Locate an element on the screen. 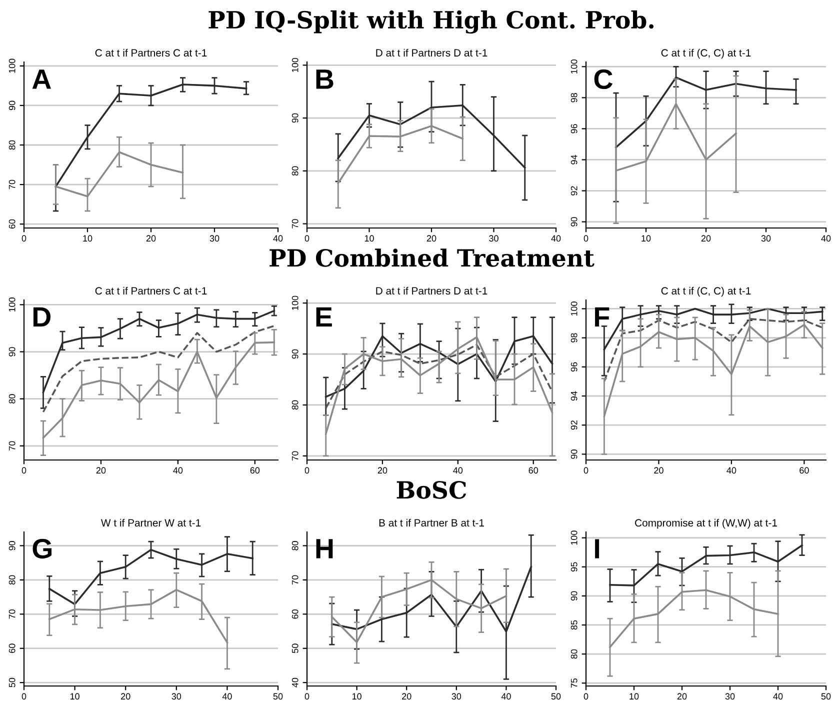 The height and width of the screenshot is (706, 836). chart-title: B at t if Partner B at t-1 is located at coordinates (431, 522).